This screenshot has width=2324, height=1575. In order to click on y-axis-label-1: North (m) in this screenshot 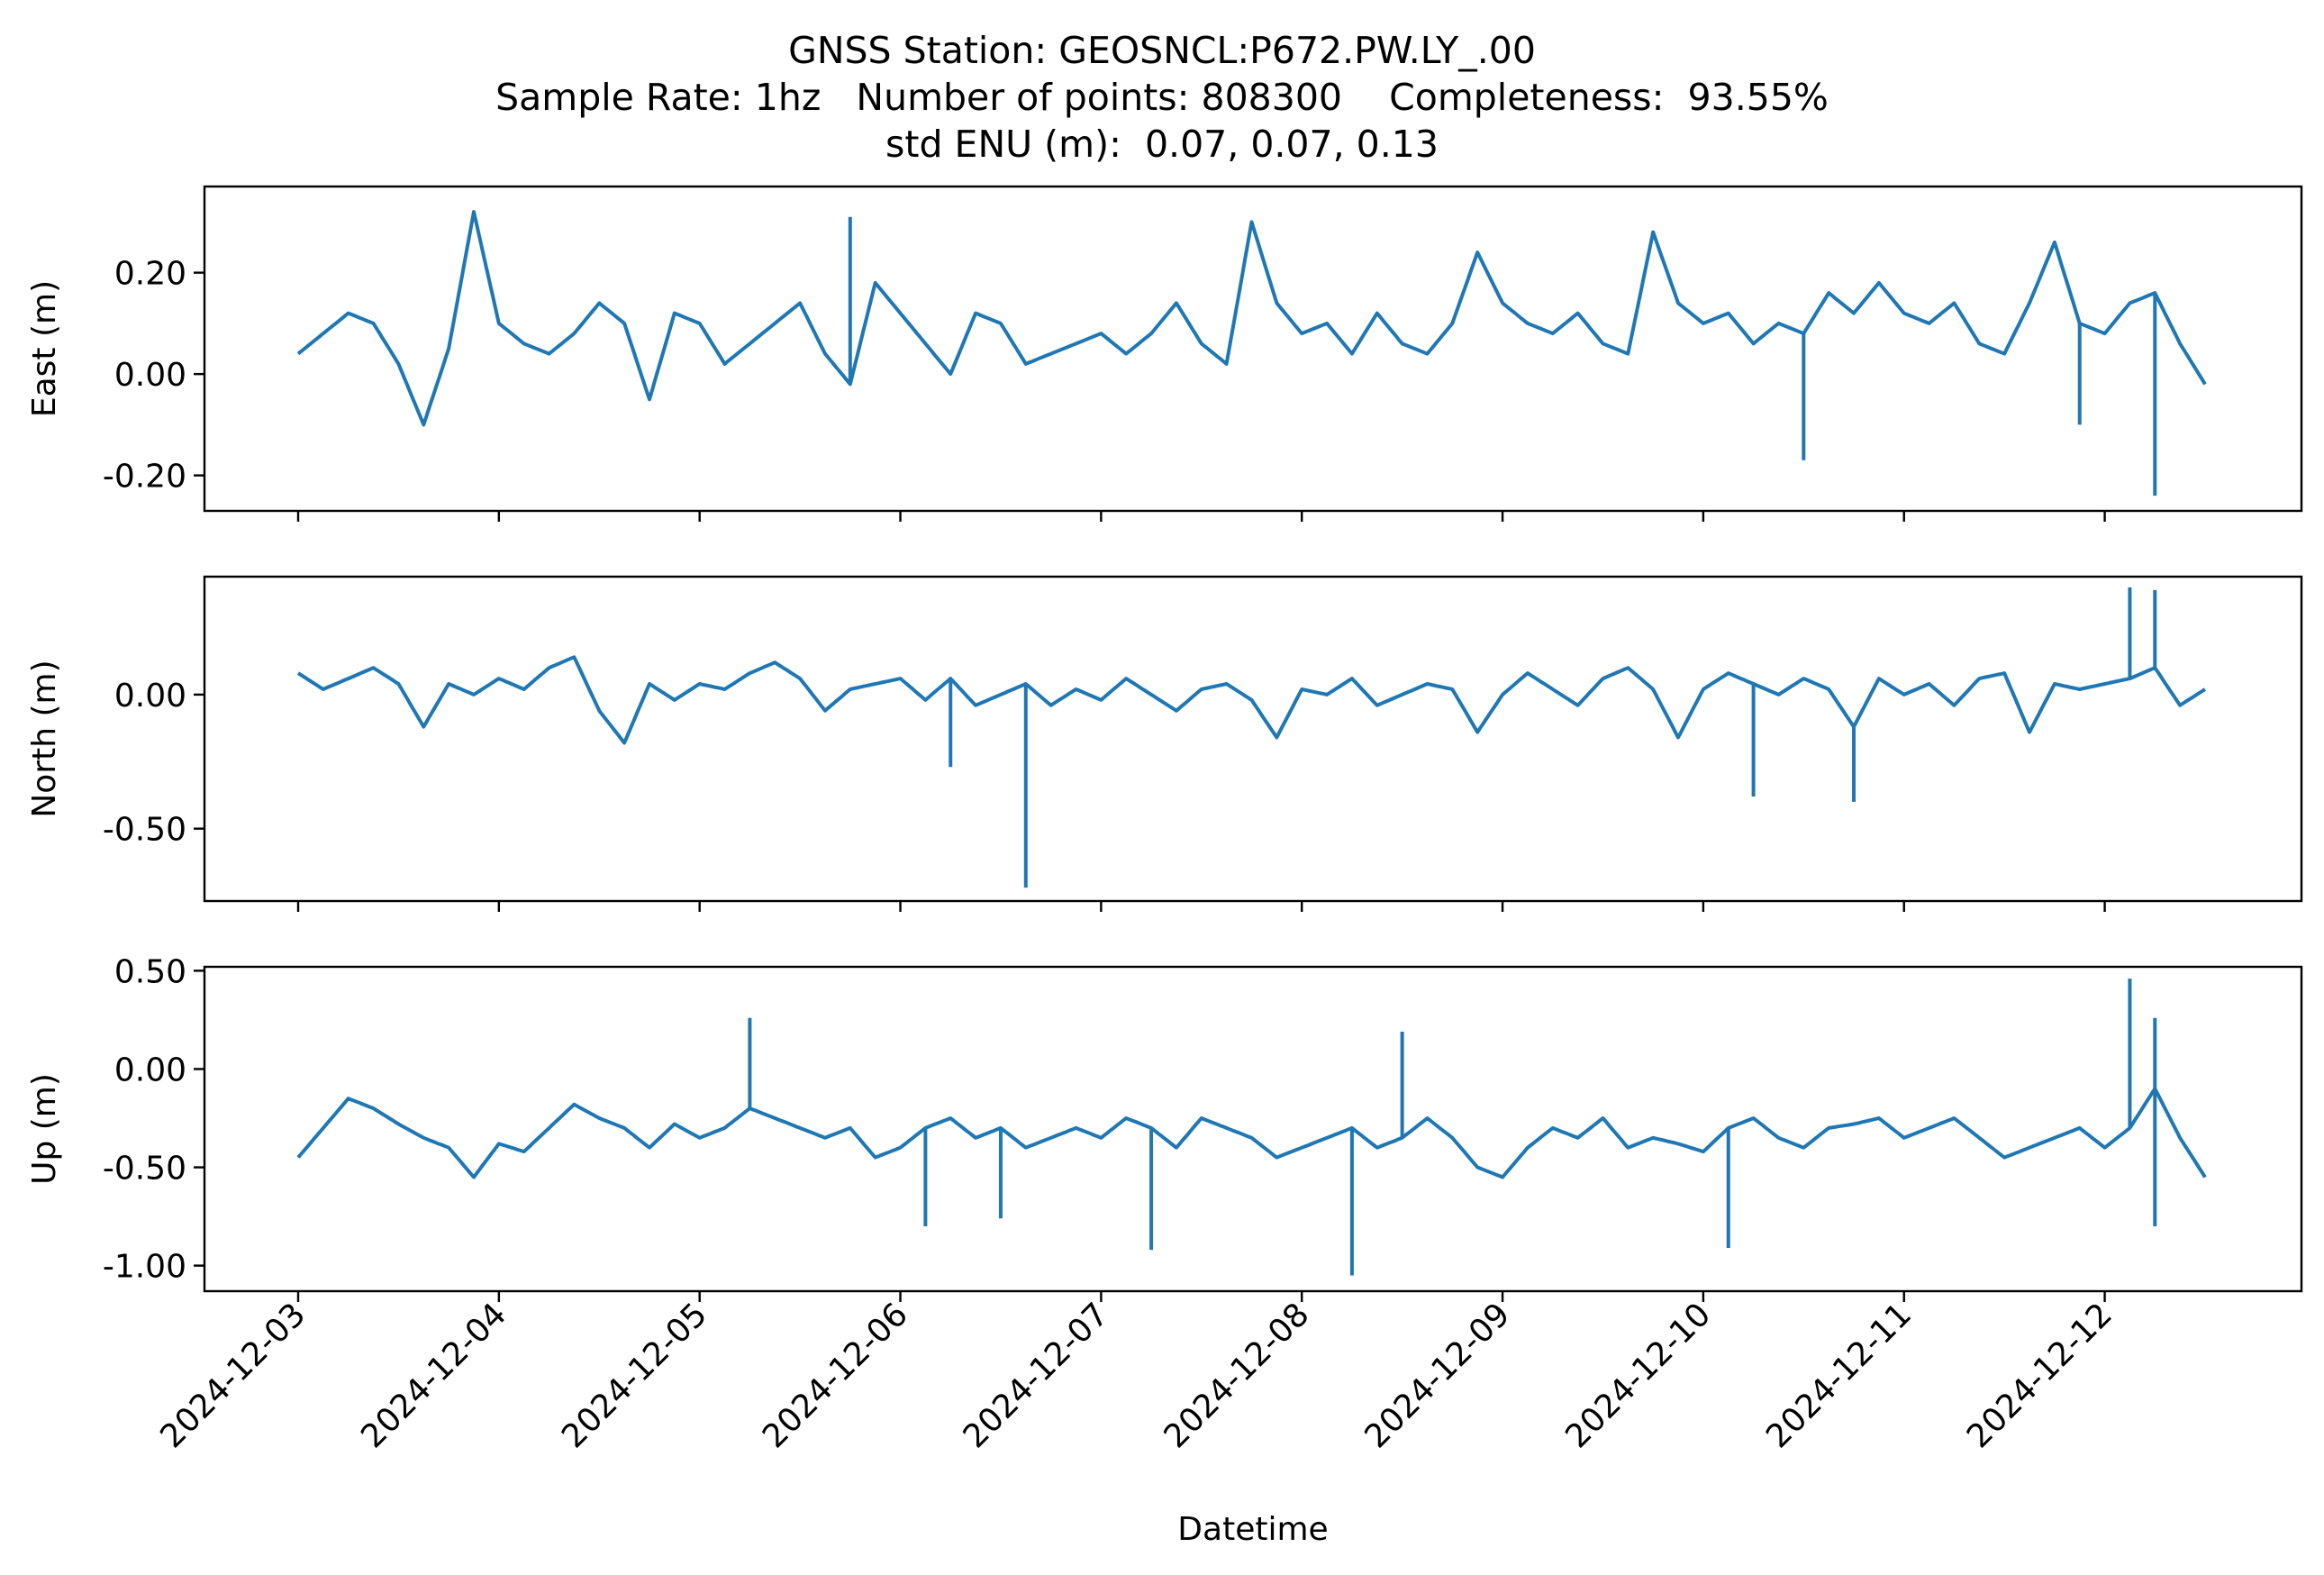, I will do `click(45, 738)`.